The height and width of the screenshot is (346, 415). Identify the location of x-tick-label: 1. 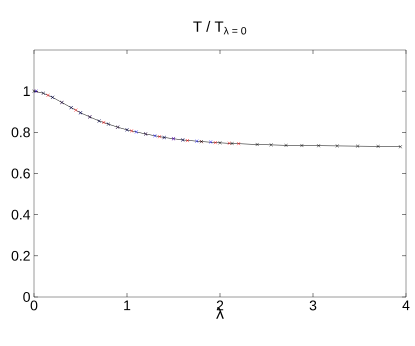
(127, 305).